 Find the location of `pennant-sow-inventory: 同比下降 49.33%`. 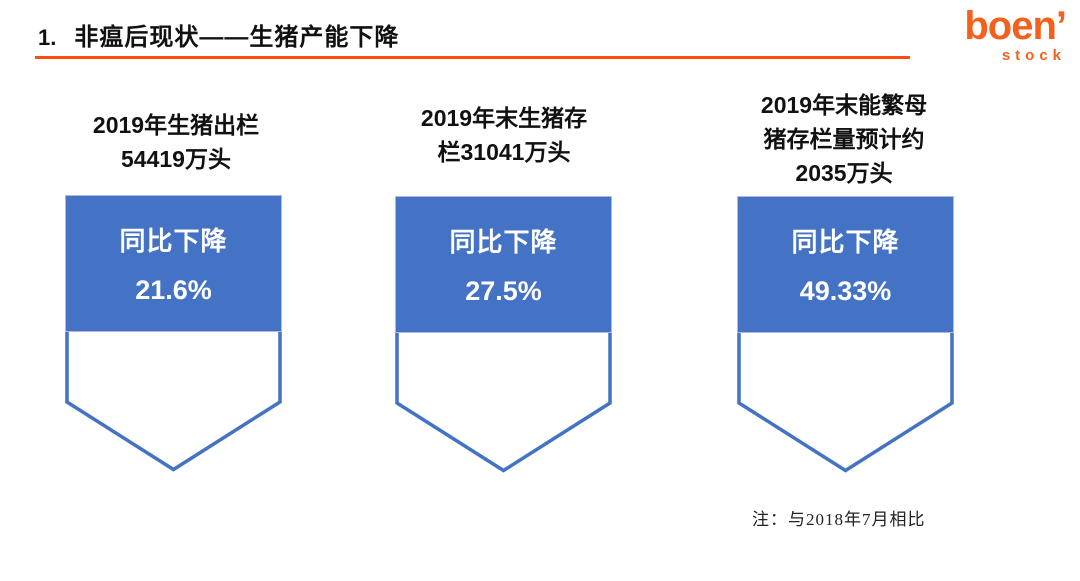

pennant-sow-inventory: 同比下降 49.33% is located at coordinates (845, 335).